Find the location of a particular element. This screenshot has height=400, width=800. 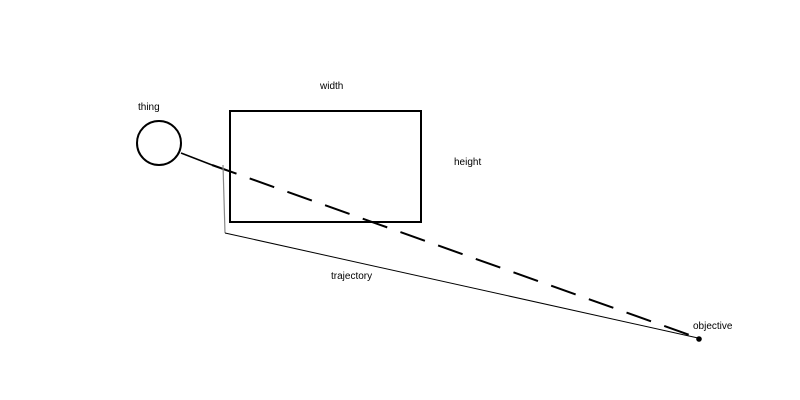

launch-segment is located at coordinates (196, 159).